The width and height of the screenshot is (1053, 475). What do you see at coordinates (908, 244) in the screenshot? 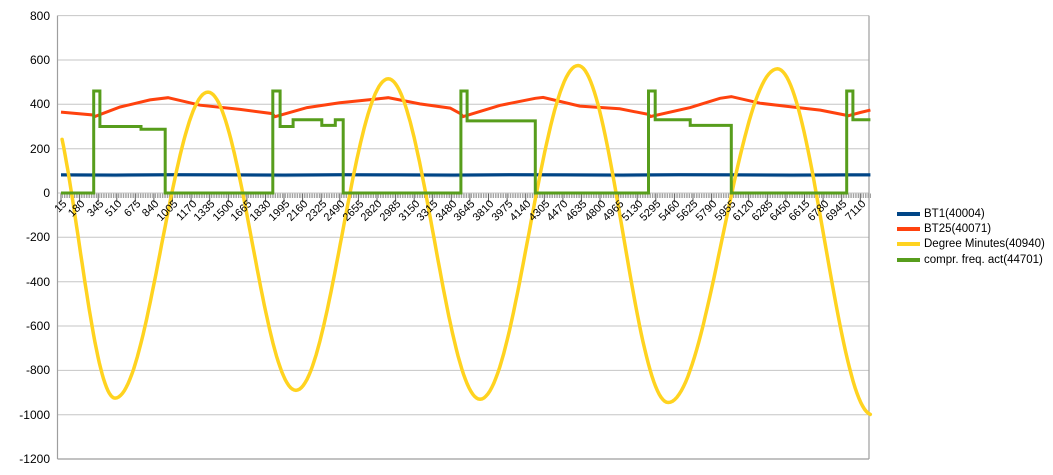
I see `legend-swatch-degree-minutes` at bounding box center [908, 244].